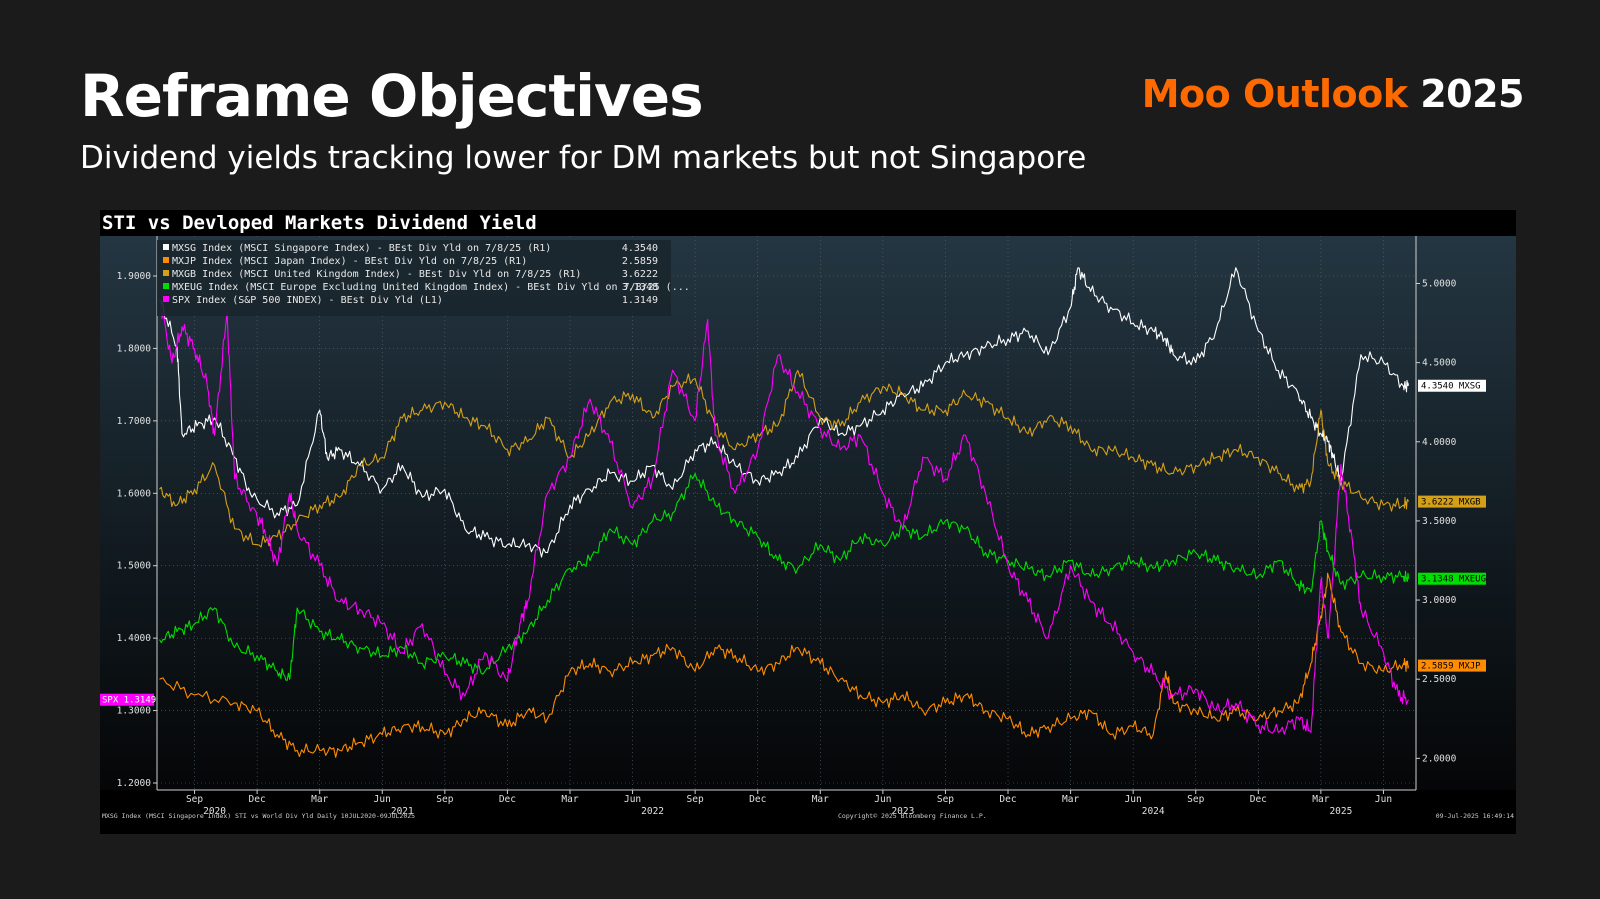 The height and width of the screenshot is (899, 1600). What do you see at coordinates (319, 223) in the screenshot?
I see `chart-title: STI vs Devloped Markets Dividend Yield` at bounding box center [319, 223].